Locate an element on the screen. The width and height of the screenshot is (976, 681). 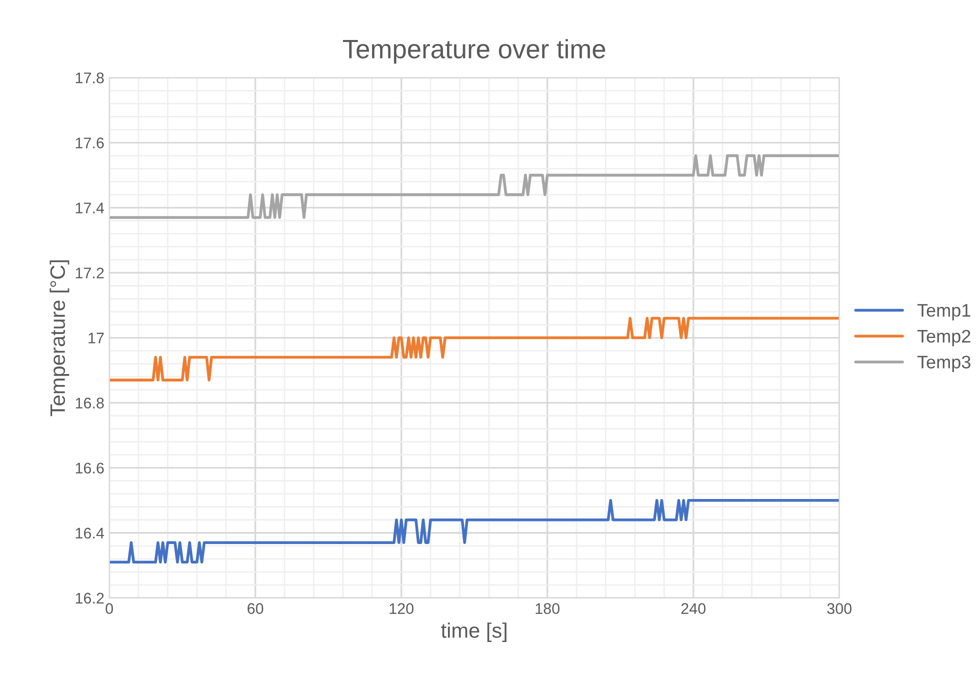
y-tick-label: 17 is located at coordinates (96, 338).